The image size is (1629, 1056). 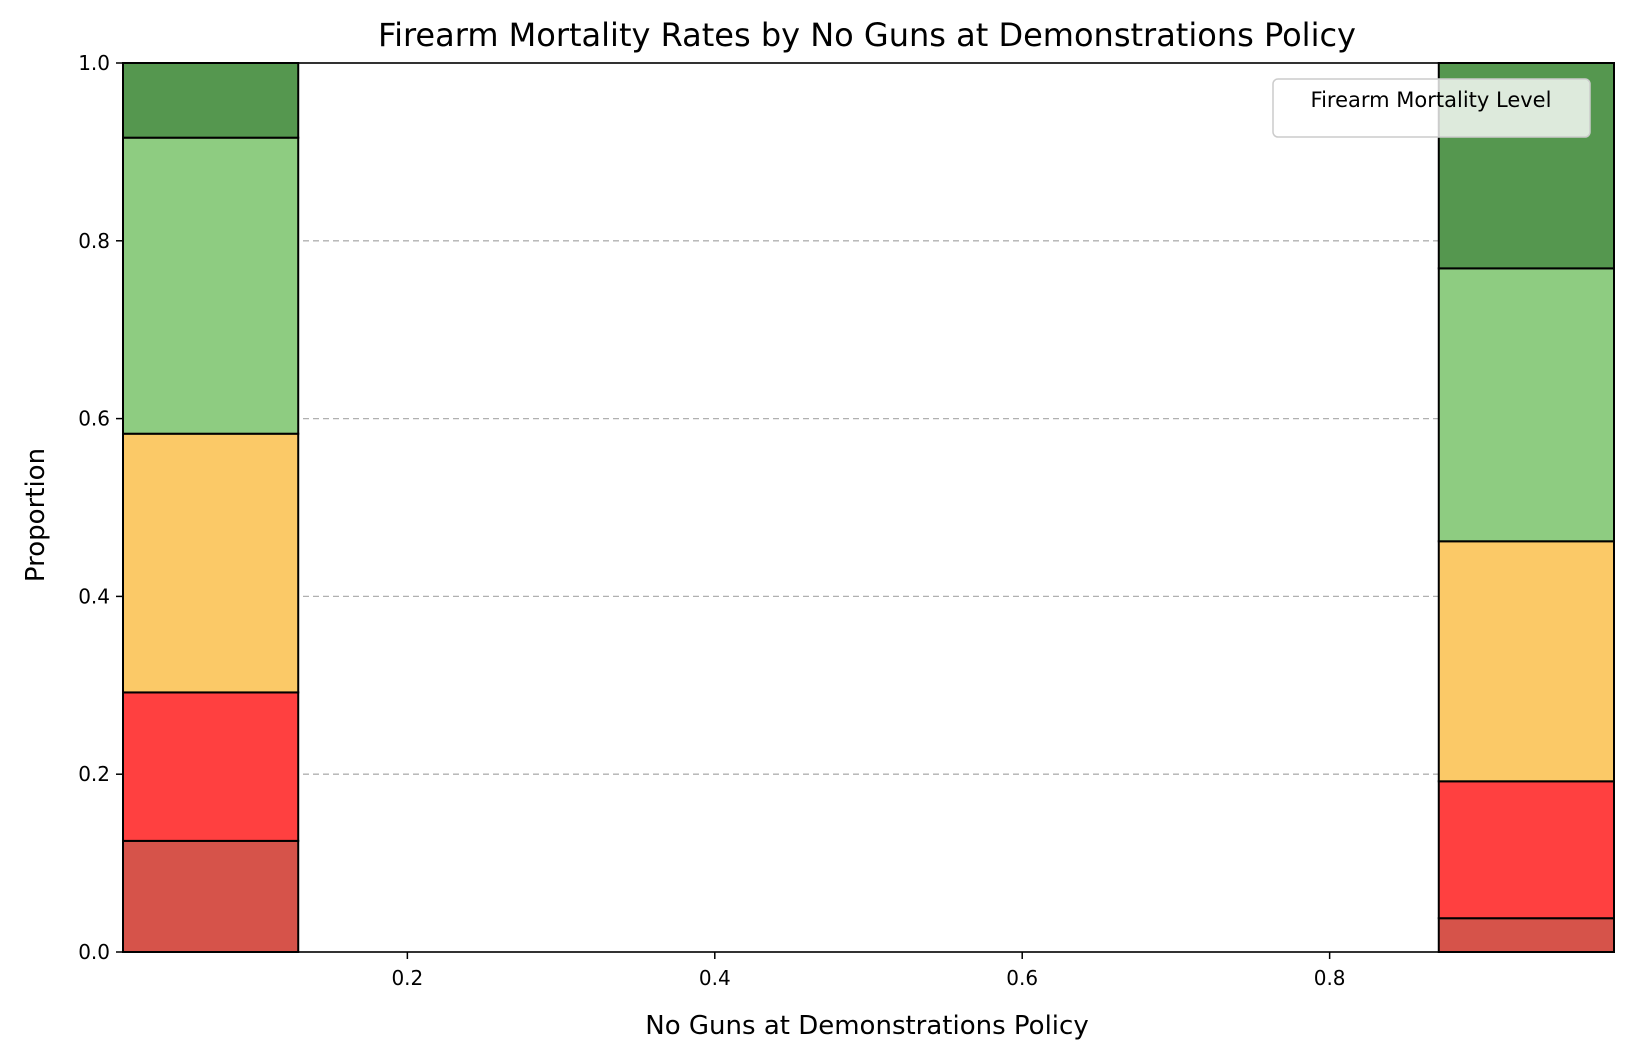 What do you see at coordinates (94, 774) in the screenshot?
I see `y-tick-label: 0.2` at bounding box center [94, 774].